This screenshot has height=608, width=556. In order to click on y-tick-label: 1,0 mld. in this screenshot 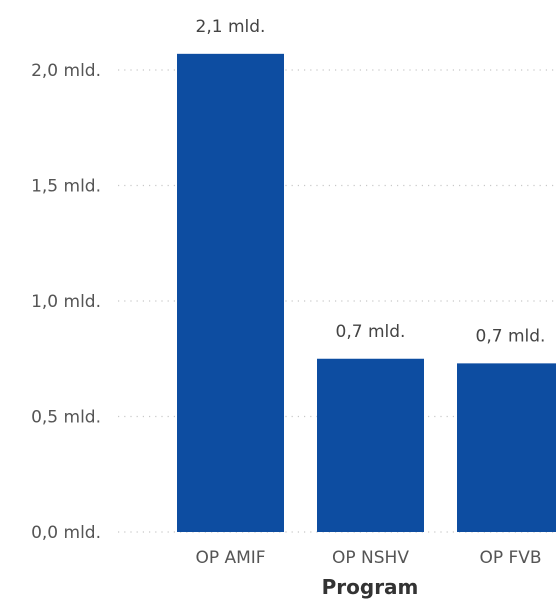, I will do `click(66, 302)`.